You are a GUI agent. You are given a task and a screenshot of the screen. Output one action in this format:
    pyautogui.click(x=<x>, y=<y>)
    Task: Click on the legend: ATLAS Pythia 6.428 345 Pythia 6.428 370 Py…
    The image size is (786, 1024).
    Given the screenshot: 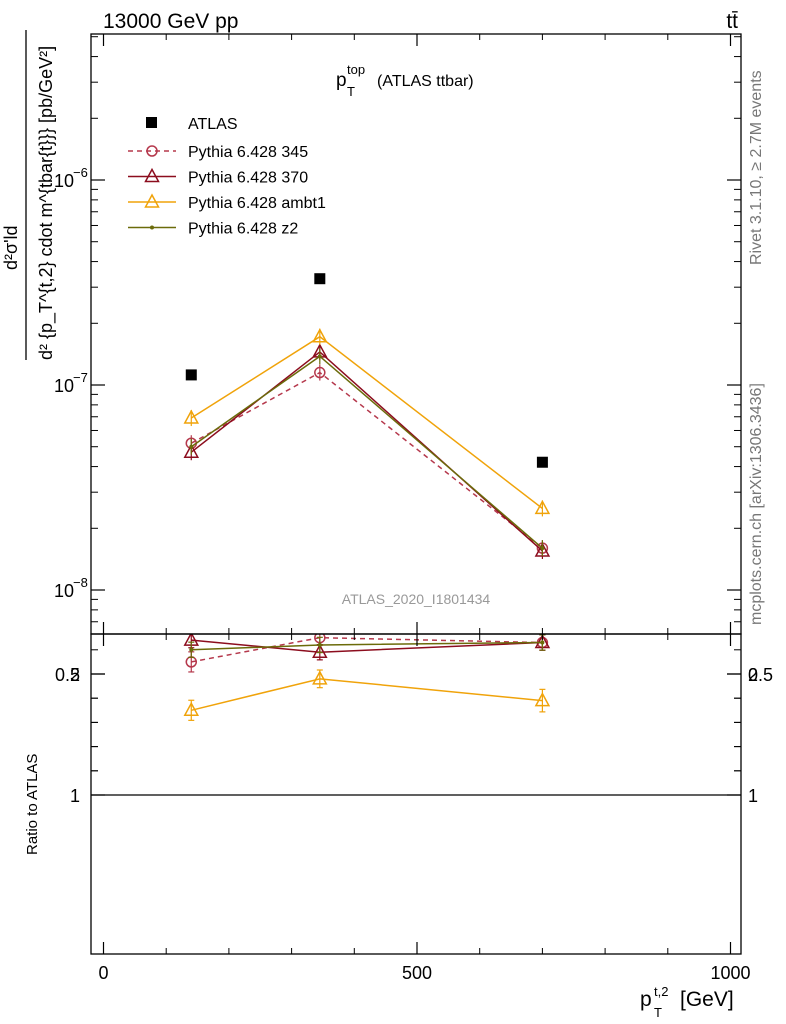 What is the action you would take?
    pyautogui.click(x=227, y=177)
    